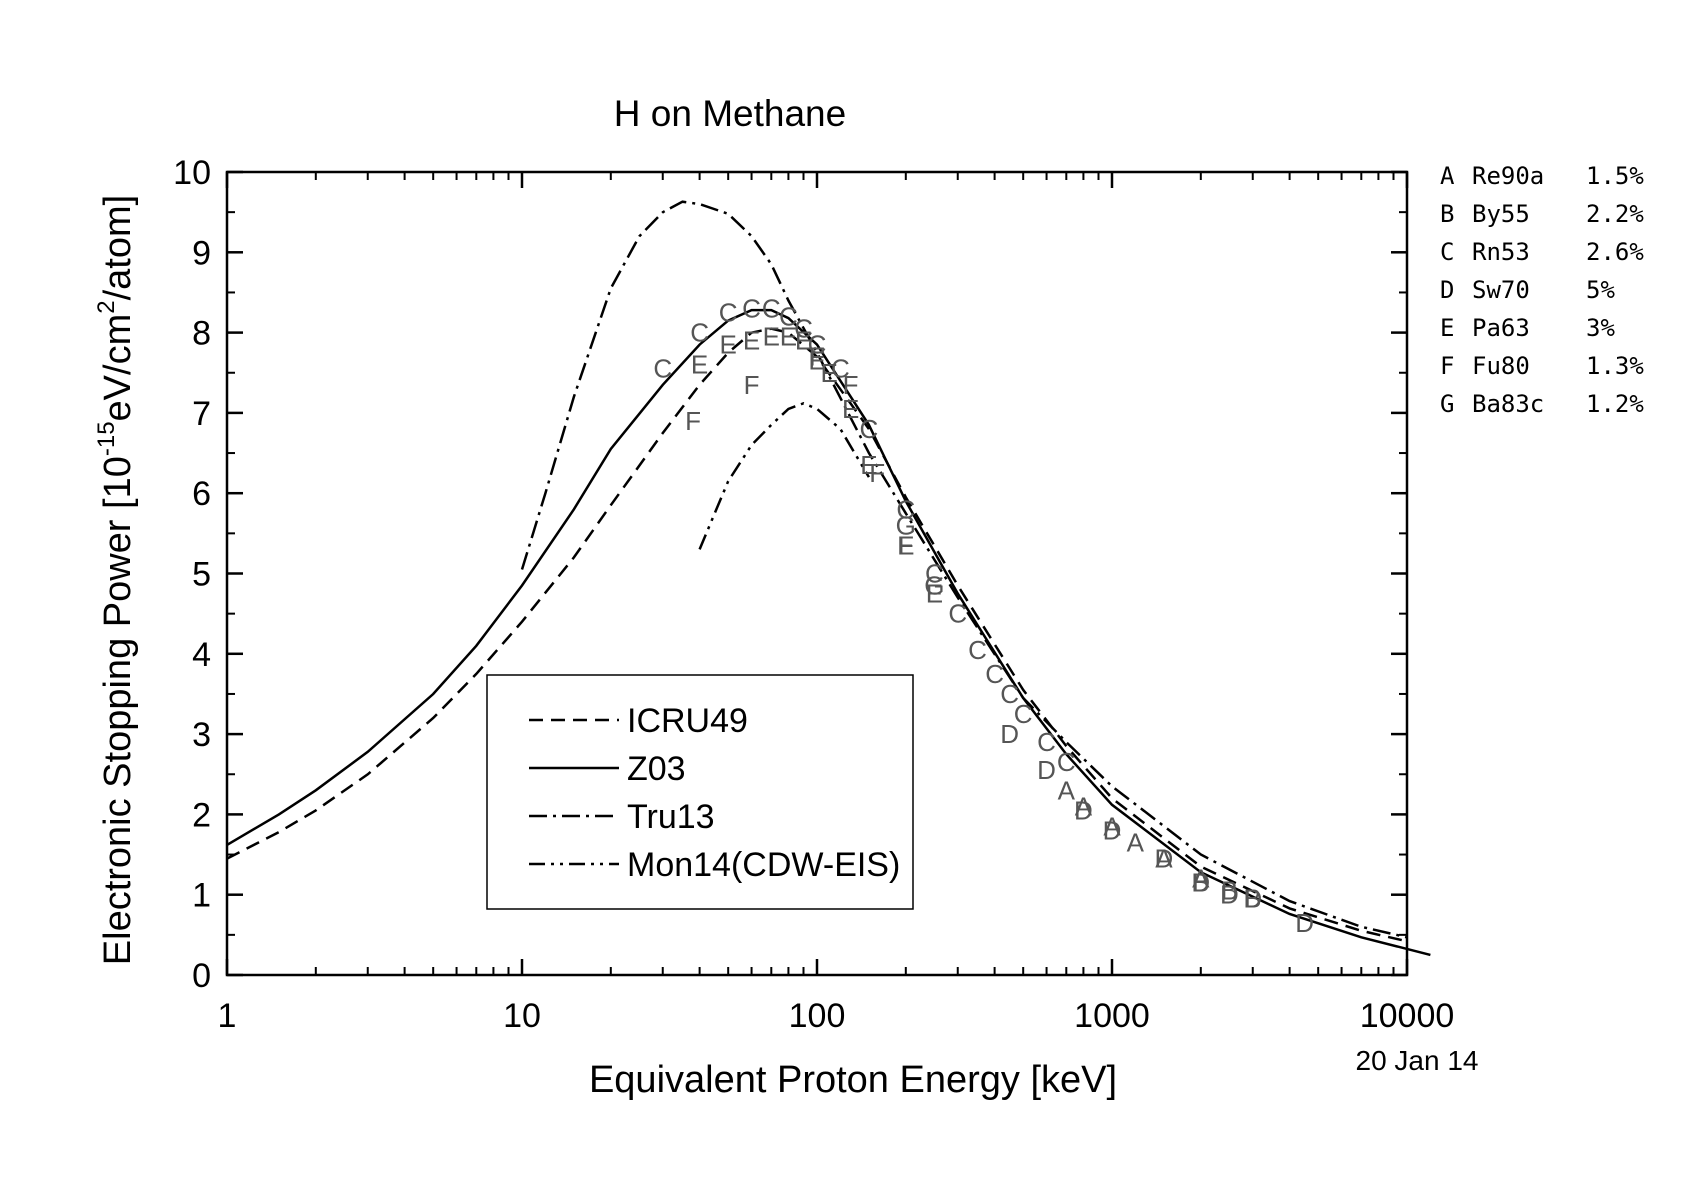 The height and width of the screenshot is (1184, 1693). Describe the element at coordinates (1447, 214) in the screenshot. I see `ref-letter: B` at that location.